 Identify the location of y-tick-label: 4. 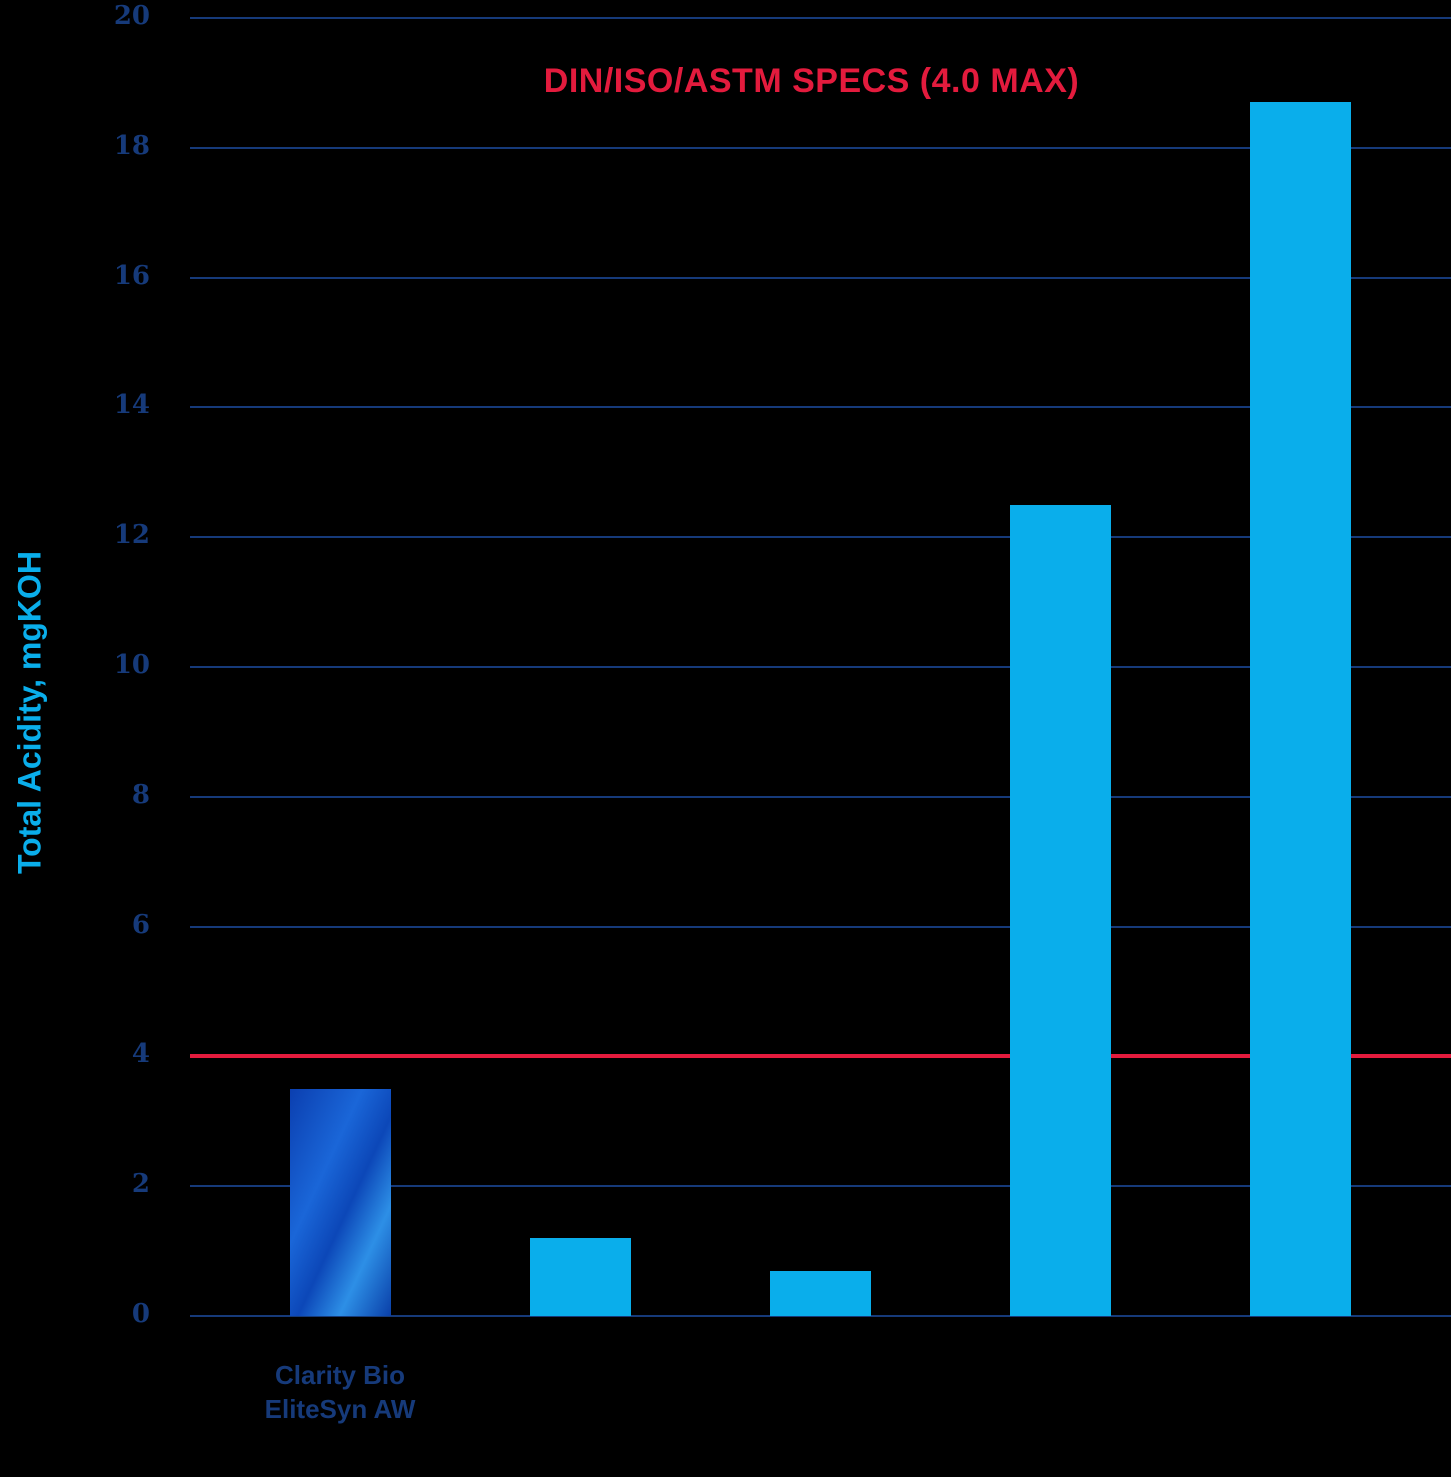
(140, 1054).